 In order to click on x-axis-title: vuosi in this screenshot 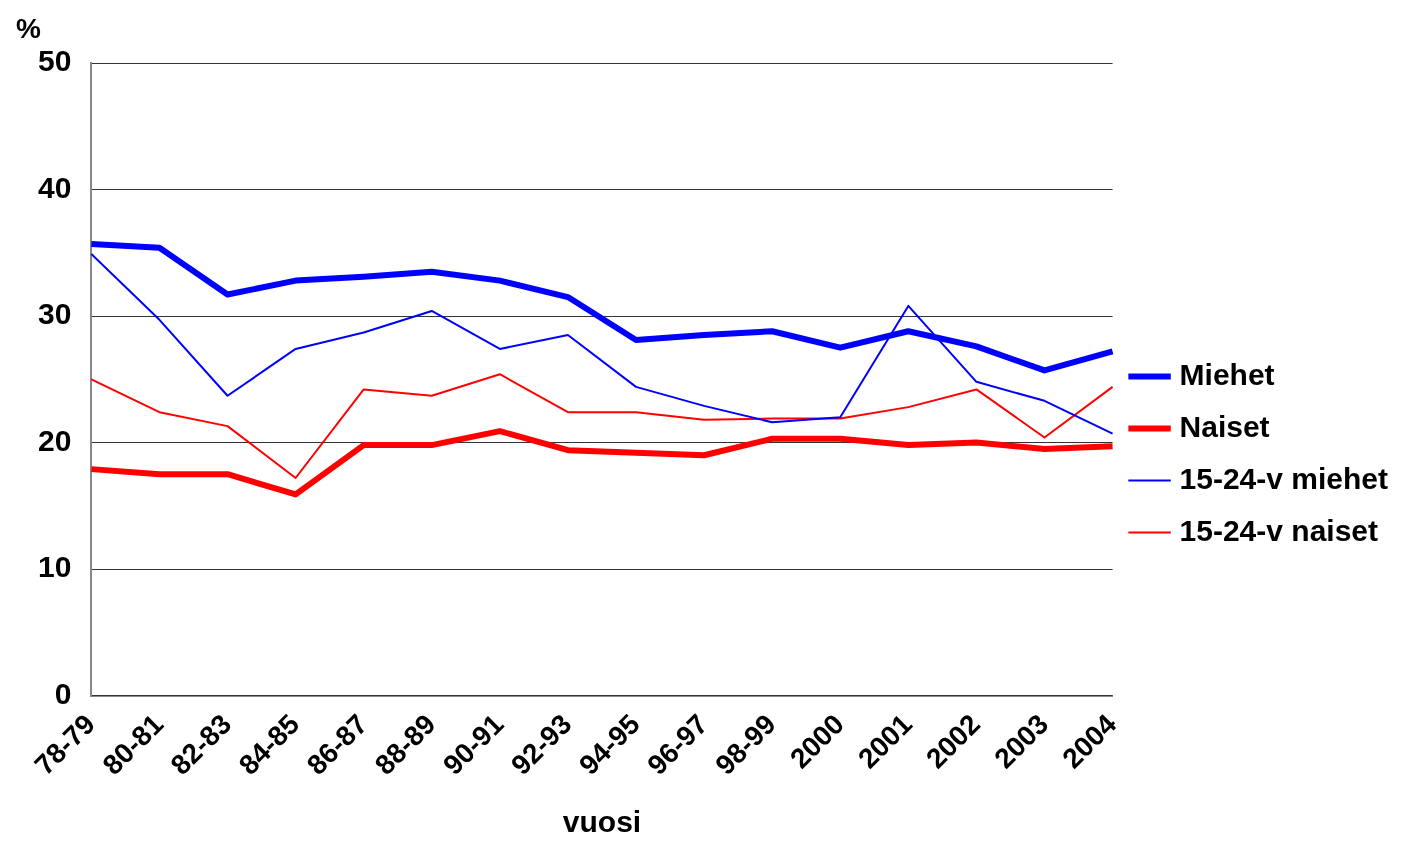, I will do `click(602, 822)`.